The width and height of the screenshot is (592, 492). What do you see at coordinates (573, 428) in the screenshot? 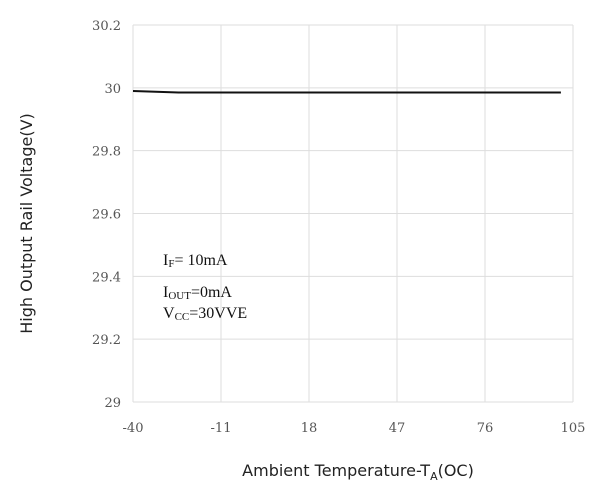
I see `x-tick-label: 105` at bounding box center [573, 428].